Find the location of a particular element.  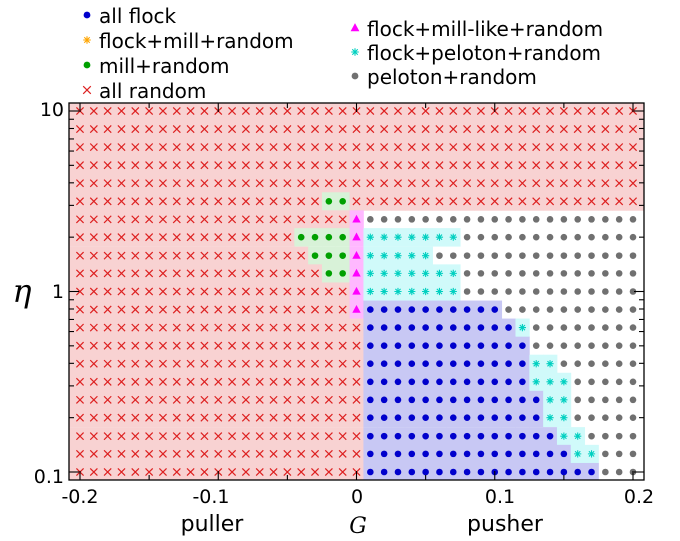

y-axis-label: η is located at coordinates (21, 291).